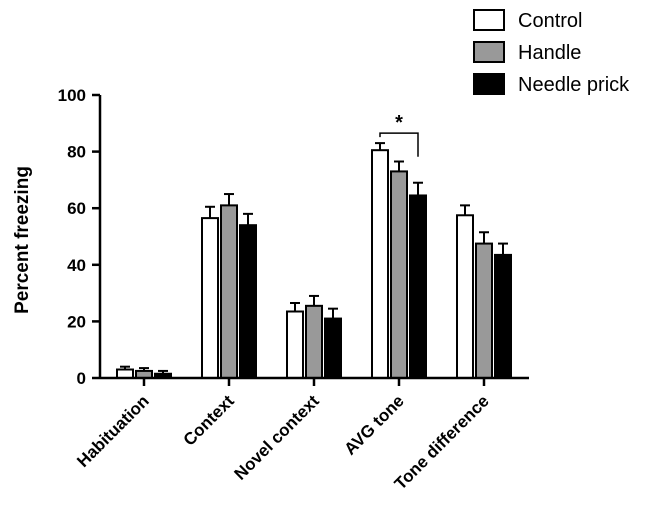 This screenshot has height=529, width=654. I want to click on y-tick-label: 20, so click(76, 321).